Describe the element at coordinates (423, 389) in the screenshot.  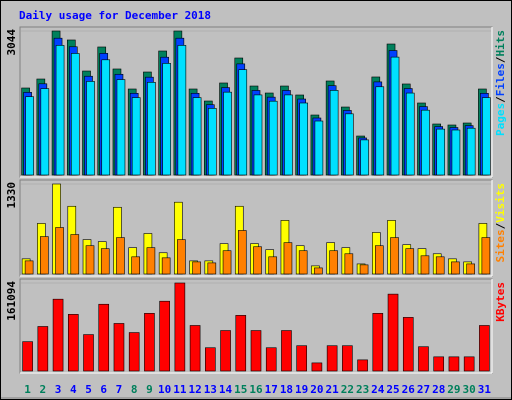
I see `x-tick-label: 27` at that location.